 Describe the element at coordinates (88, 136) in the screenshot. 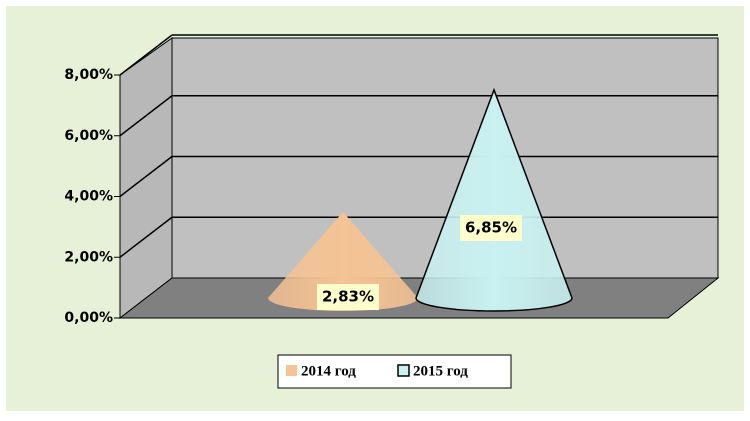

I see `y-tick-label: 6,00%` at that location.